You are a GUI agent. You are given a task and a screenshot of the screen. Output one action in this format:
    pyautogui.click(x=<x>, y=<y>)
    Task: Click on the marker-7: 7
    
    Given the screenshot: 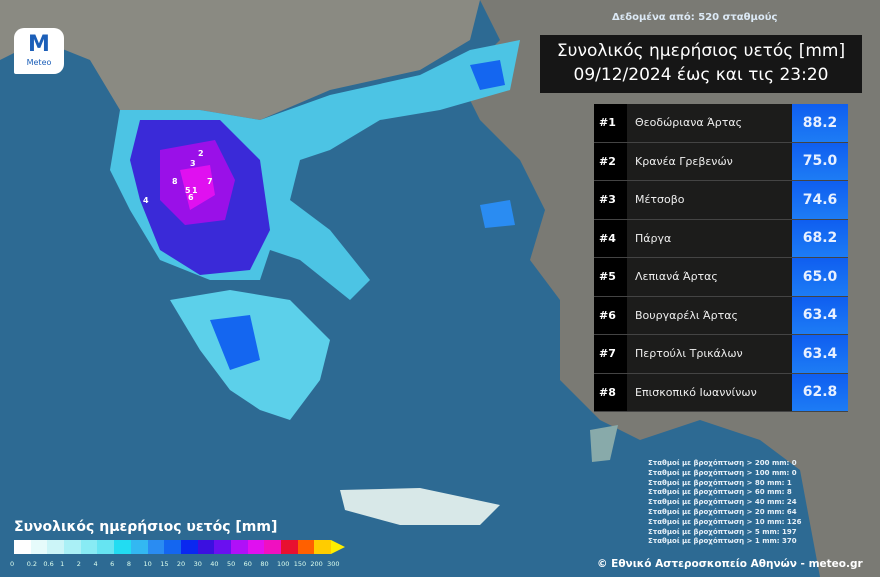 What is the action you would take?
    pyautogui.click(x=210, y=181)
    